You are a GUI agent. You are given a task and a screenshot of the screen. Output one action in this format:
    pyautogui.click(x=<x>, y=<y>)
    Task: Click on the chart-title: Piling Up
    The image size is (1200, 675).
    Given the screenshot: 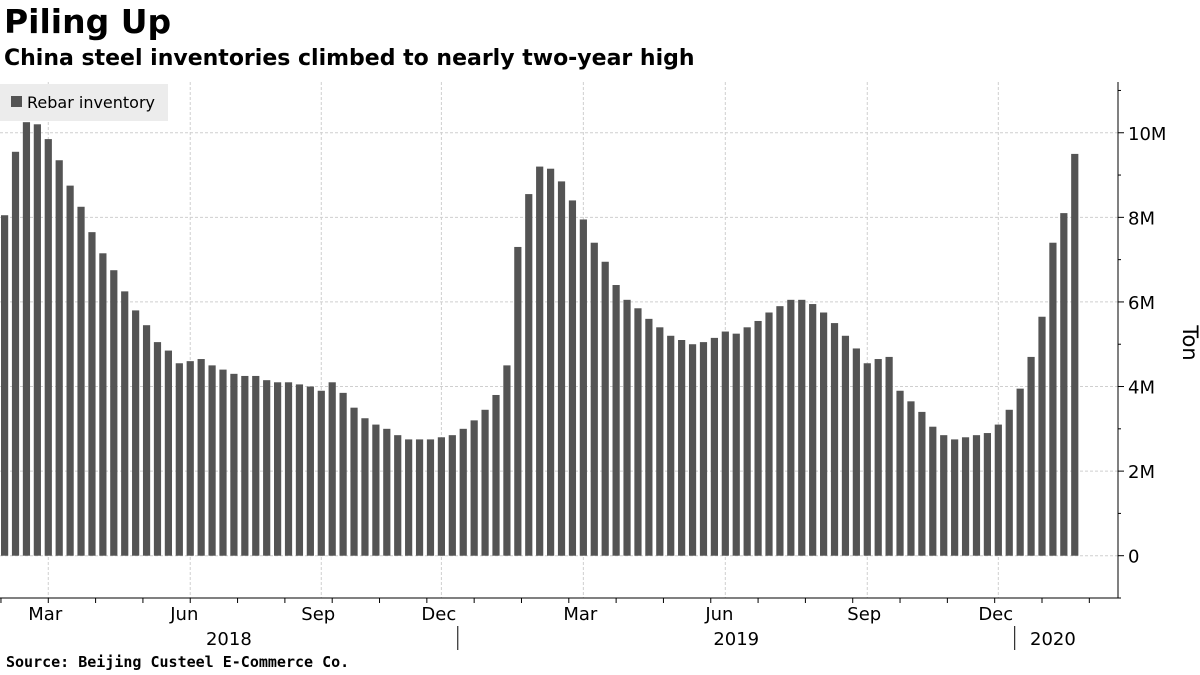 What is the action you would take?
    pyautogui.click(x=88, y=21)
    